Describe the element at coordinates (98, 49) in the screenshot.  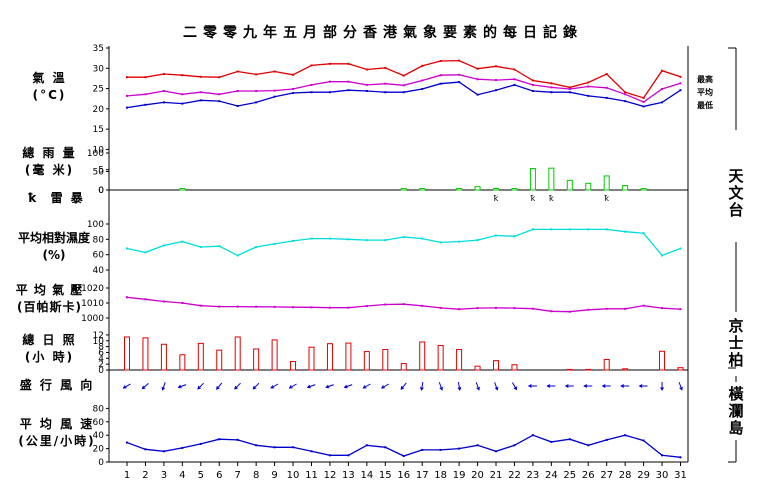
I see `ytick-label: 35` at that location.